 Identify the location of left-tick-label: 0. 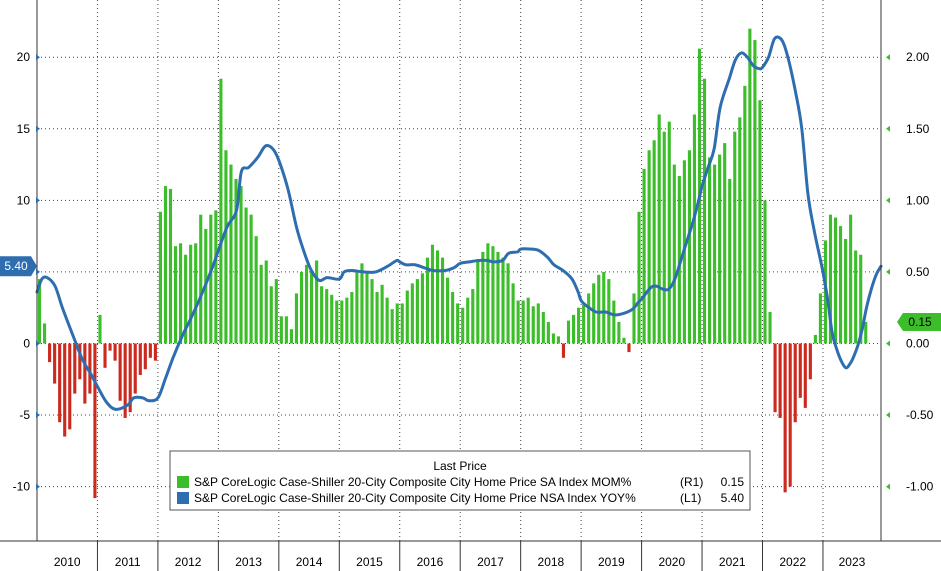
(26, 343).